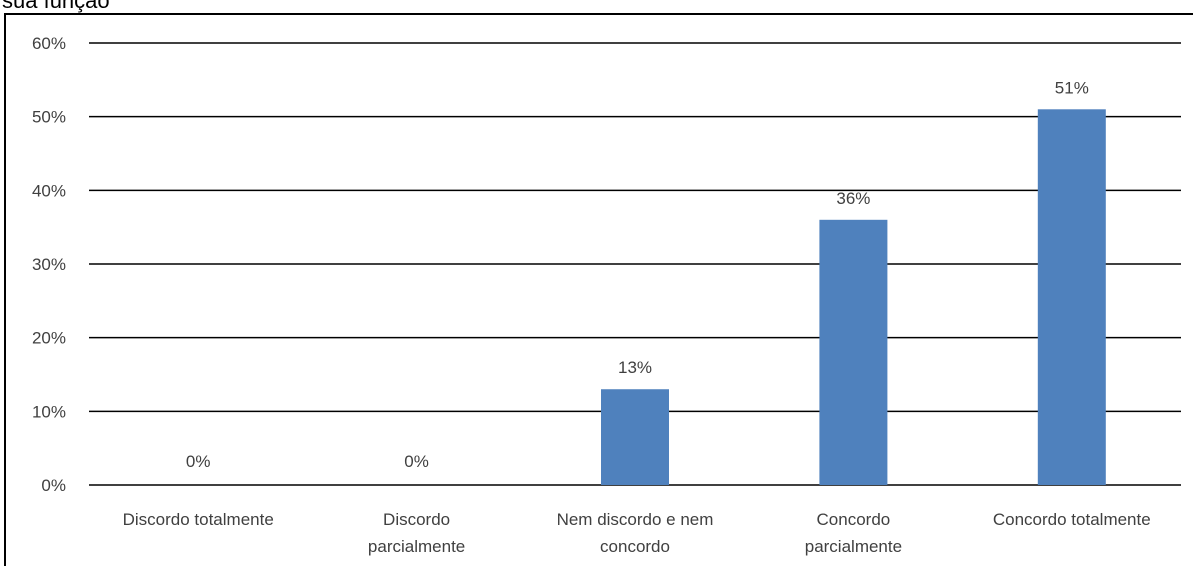 This screenshot has height=568, width=1195. Describe the element at coordinates (56, 6) in the screenshot. I see `chart-caption: sua função` at that location.